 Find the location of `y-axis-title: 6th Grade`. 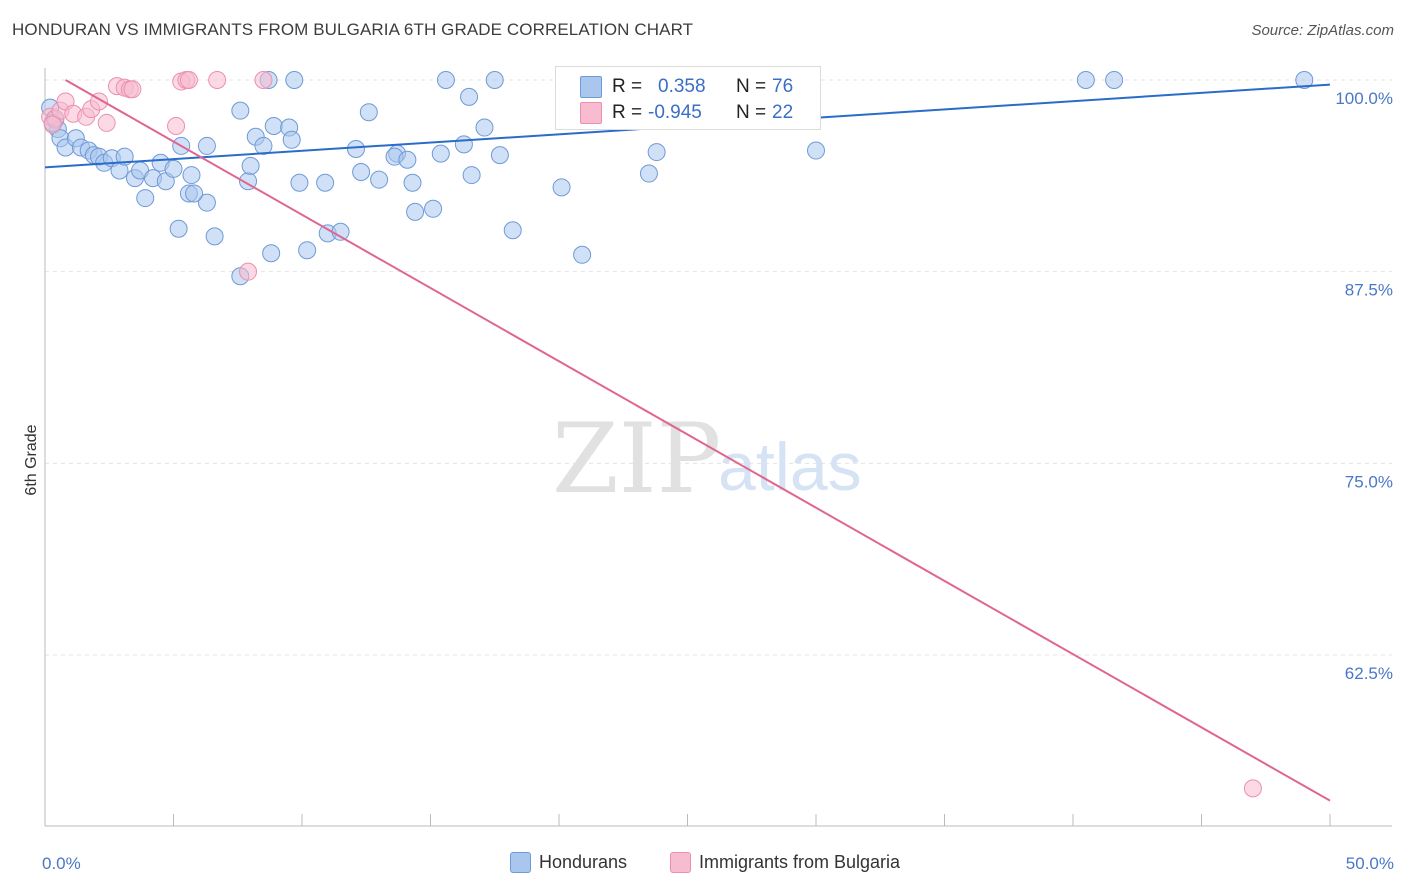

y-axis-title: 6th Grade is located at coordinates (31, 459).